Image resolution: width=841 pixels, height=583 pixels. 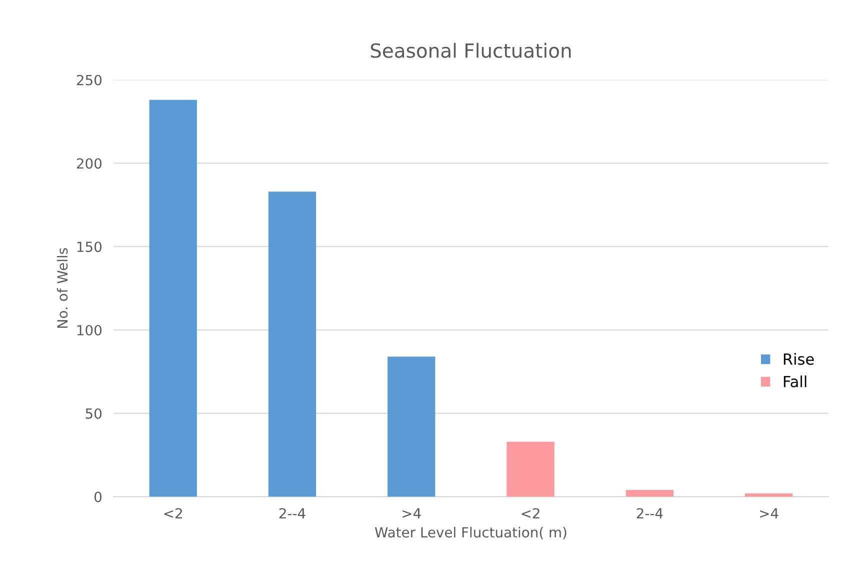 What do you see at coordinates (470, 50) in the screenshot?
I see `chart-title: Seasonal Fluctuation` at bounding box center [470, 50].